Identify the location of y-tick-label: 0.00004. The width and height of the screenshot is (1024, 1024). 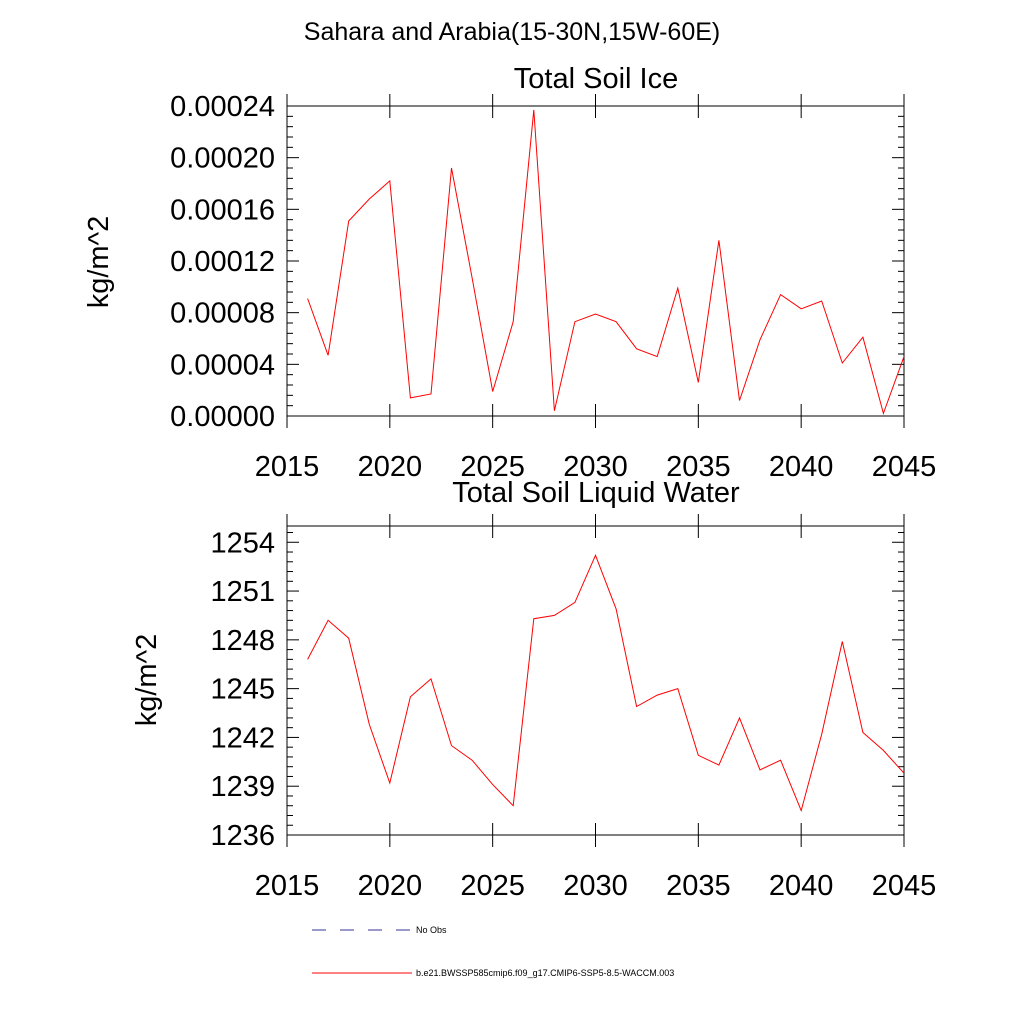
(222, 365).